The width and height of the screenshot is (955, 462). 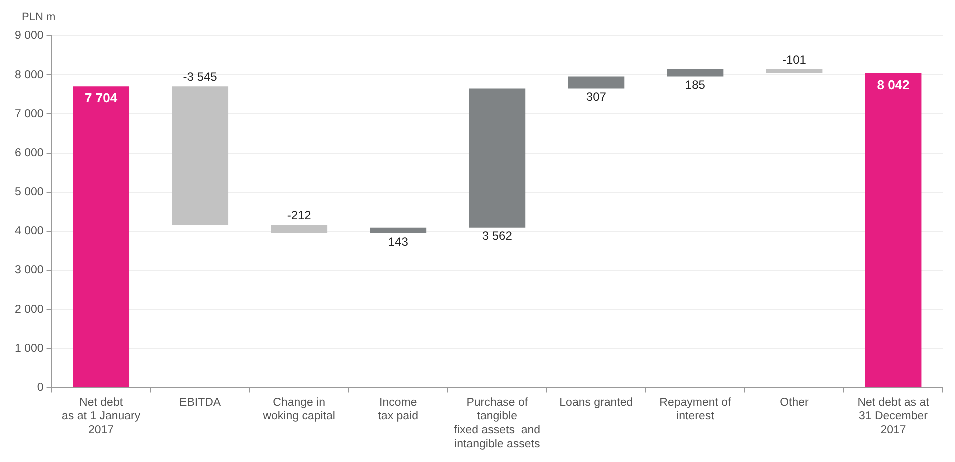 I want to click on x-tick-label: Change in woking capital, so click(x=299, y=409).